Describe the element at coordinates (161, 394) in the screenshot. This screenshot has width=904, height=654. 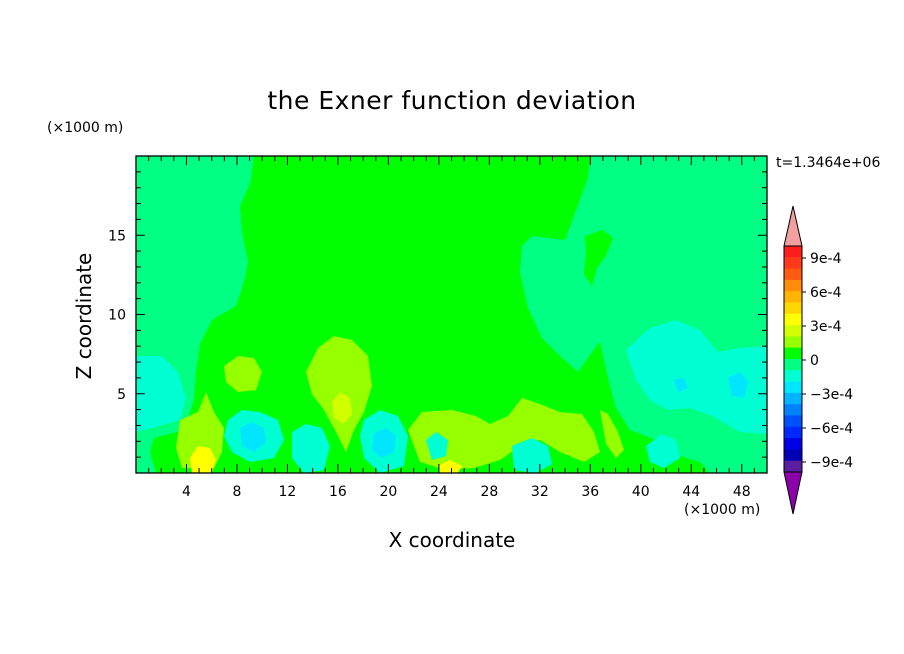
I see `contour-region-left-low` at that location.